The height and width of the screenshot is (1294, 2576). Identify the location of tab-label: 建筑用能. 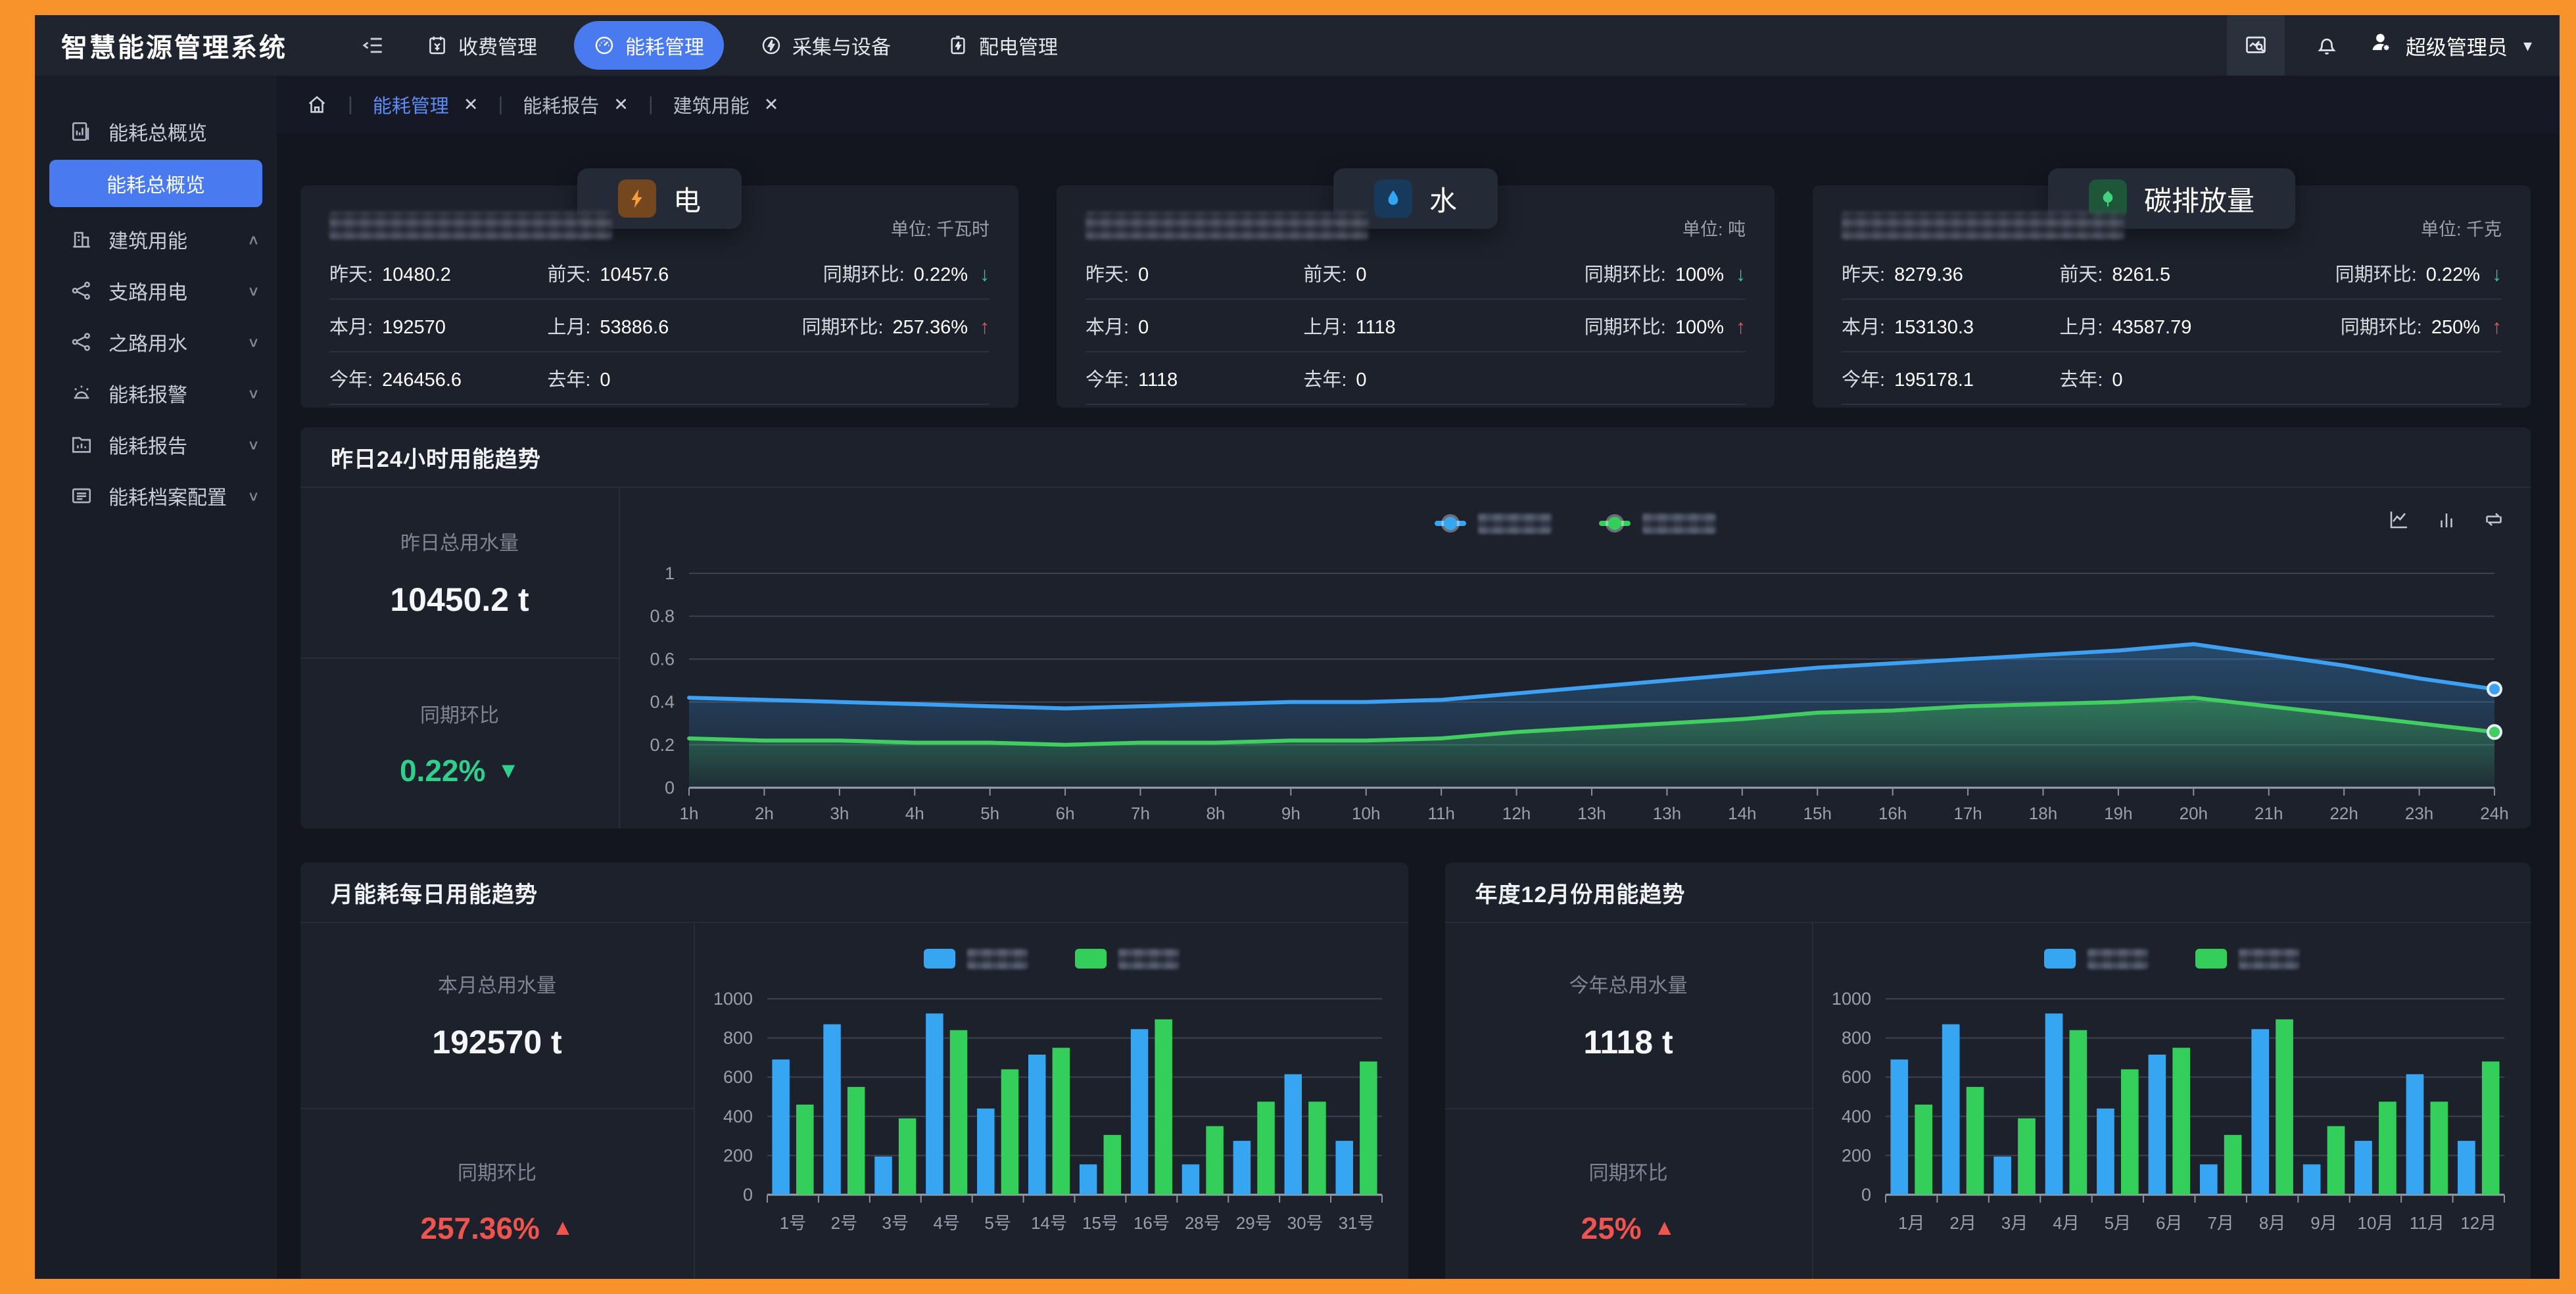
(712, 106).